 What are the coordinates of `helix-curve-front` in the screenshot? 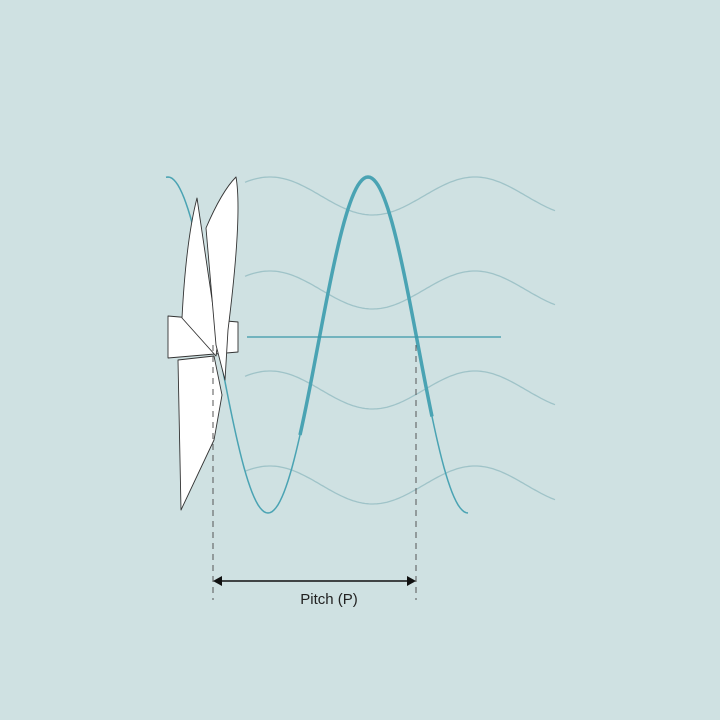 It's located at (366, 305).